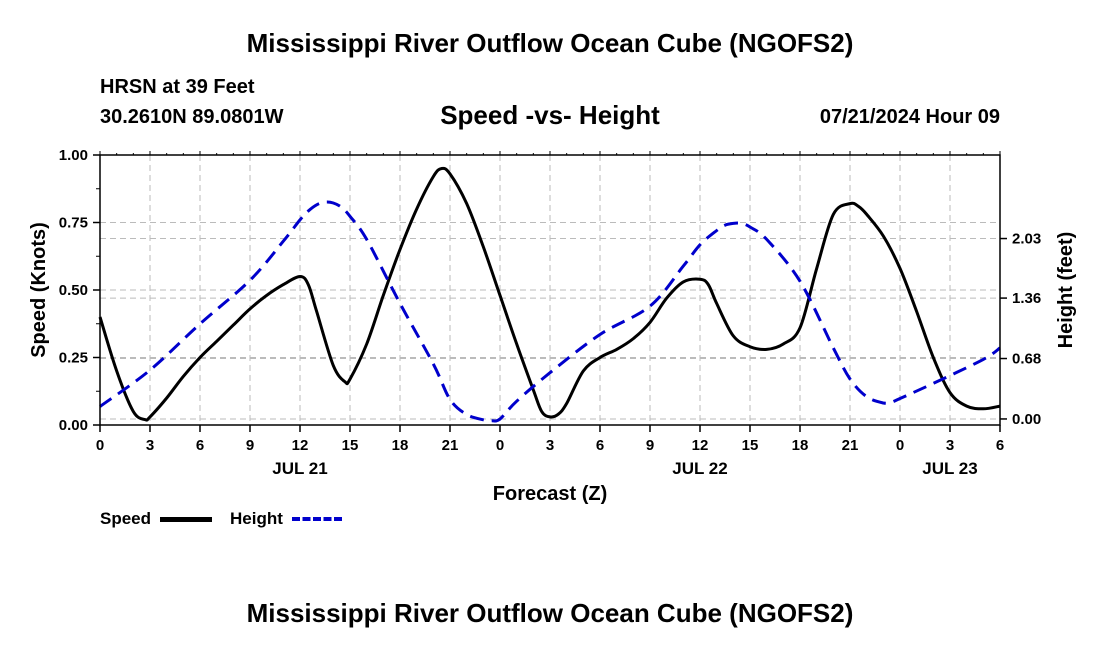 The height and width of the screenshot is (650, 1100). What do you see at coordinates (126, 518) in the screenshot?
I see `legend-speed-label: Speed` at bounding box center [126, 518].